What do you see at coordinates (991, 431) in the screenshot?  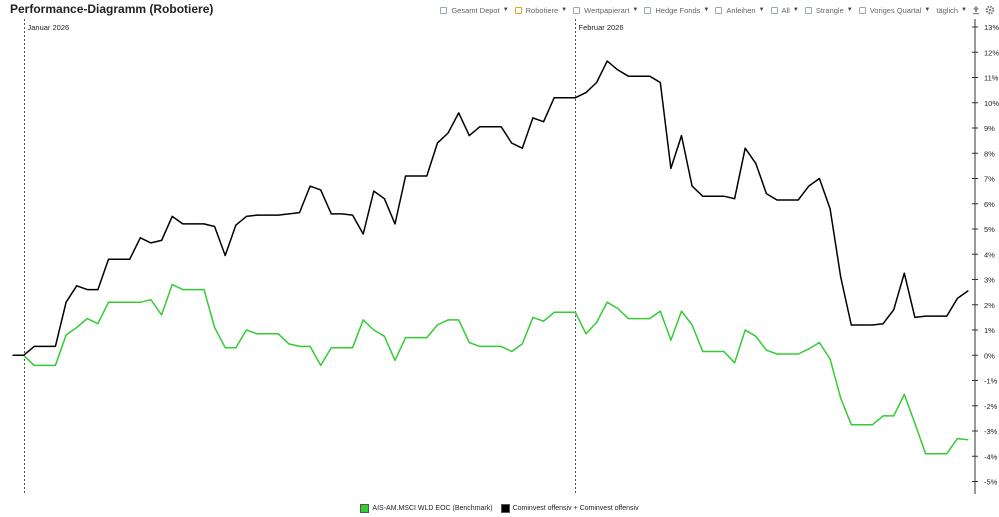 I see `y-tick-label: -3%` at bounding box center [991, 431].